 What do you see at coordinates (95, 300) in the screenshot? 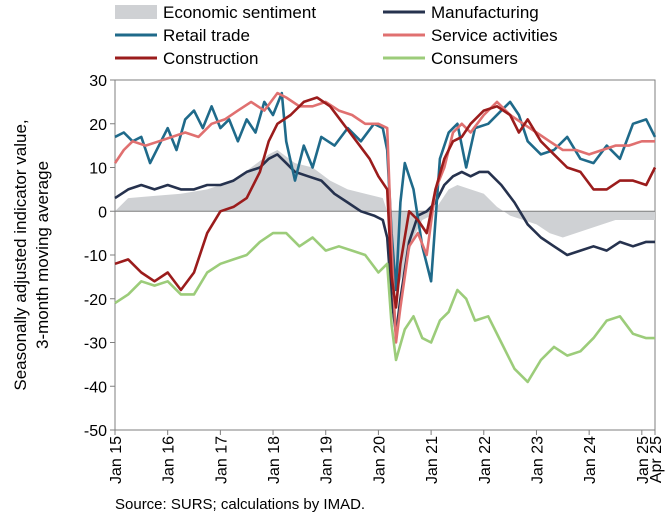
I see `y-tick-label: -20` at bounding box center [95, 300].